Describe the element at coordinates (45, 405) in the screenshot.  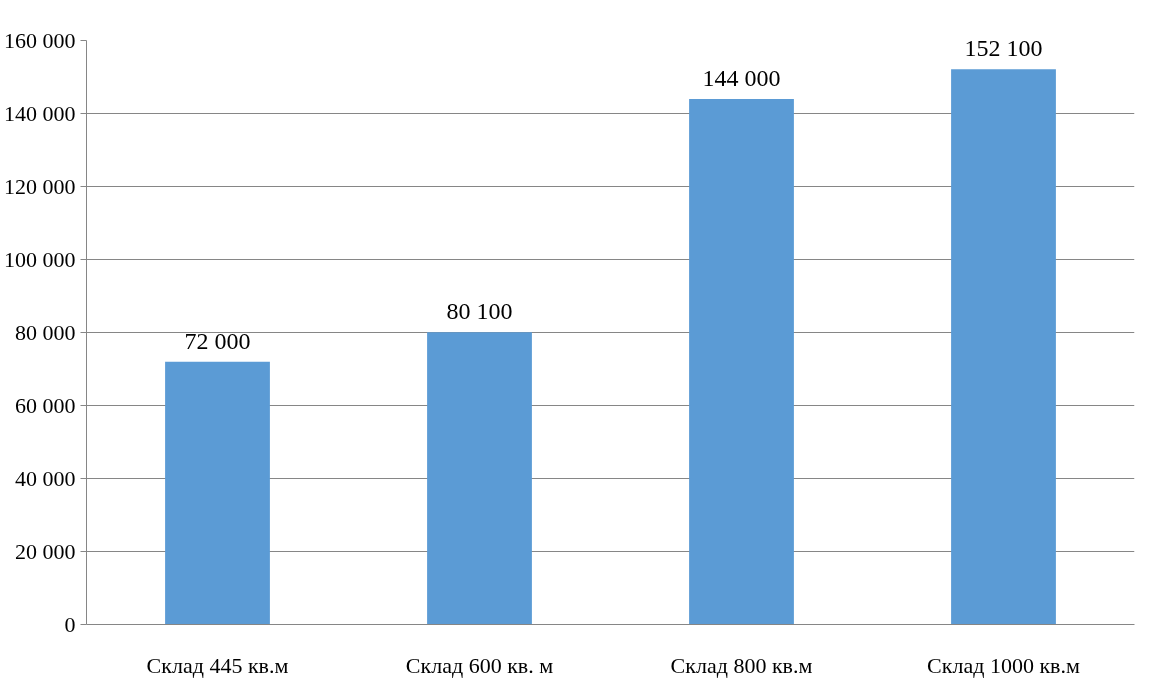
I see `y-tick-label: 60 000` at that location.